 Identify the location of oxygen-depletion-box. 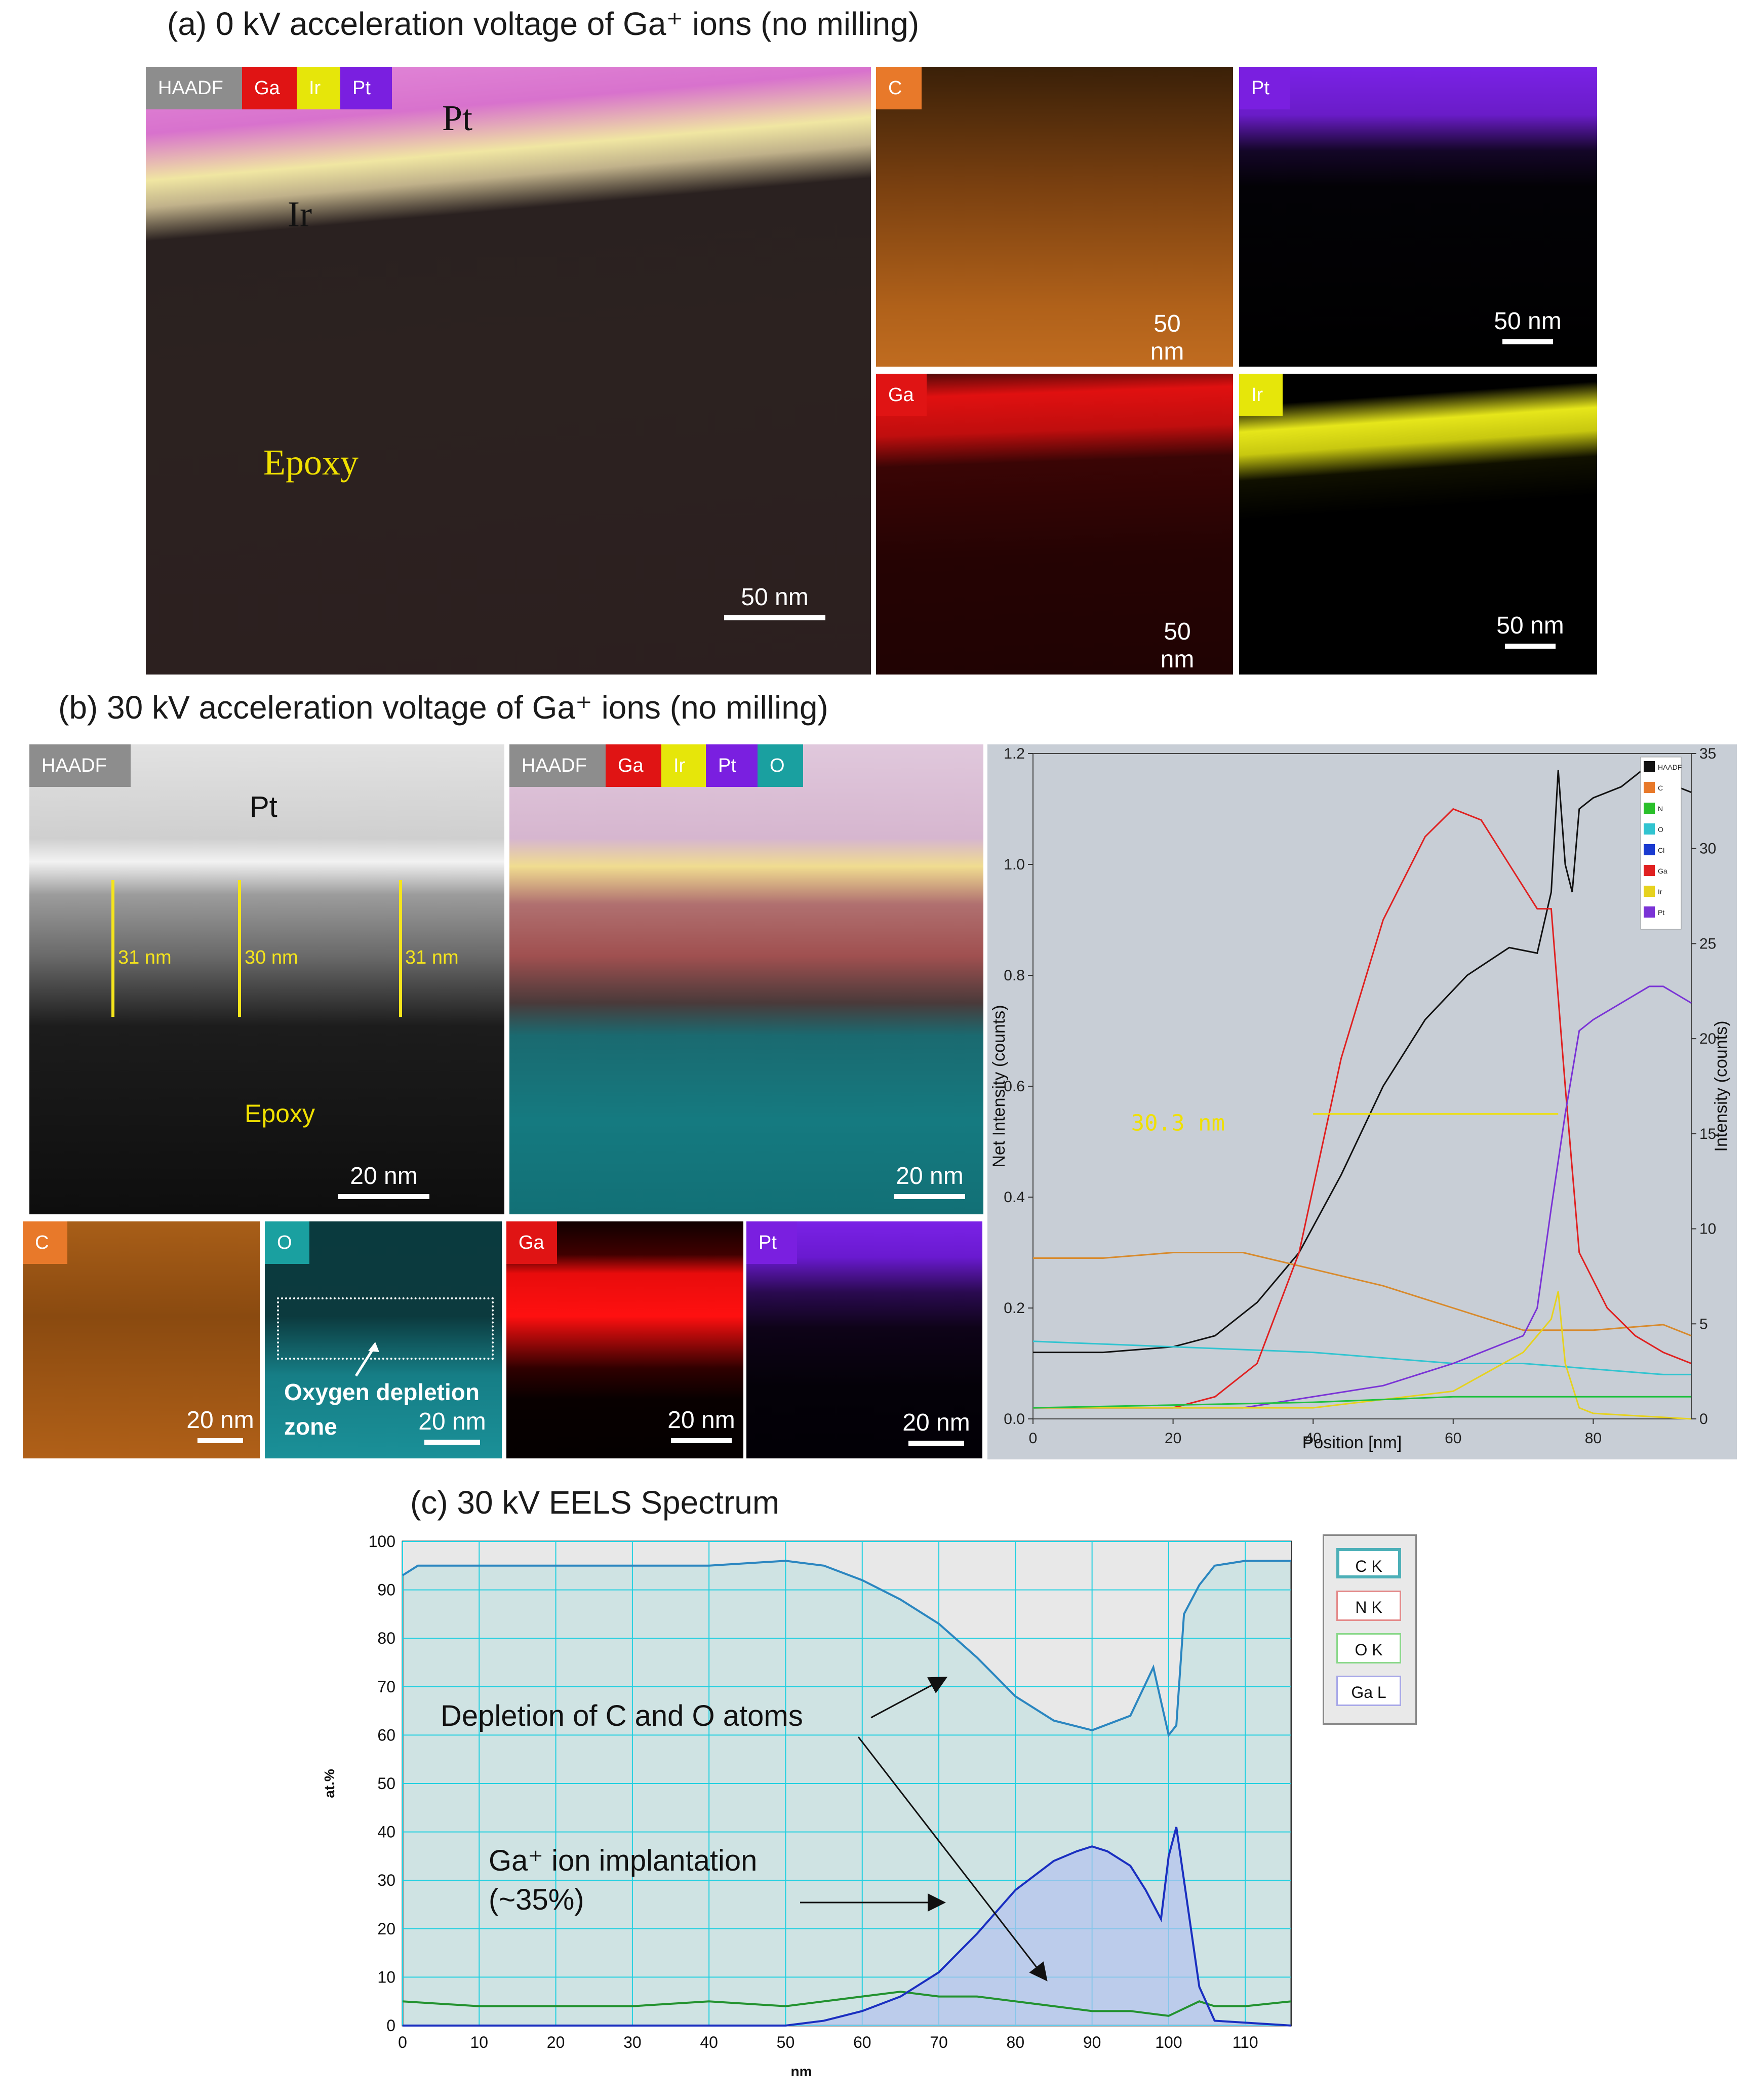
(385, 1328).